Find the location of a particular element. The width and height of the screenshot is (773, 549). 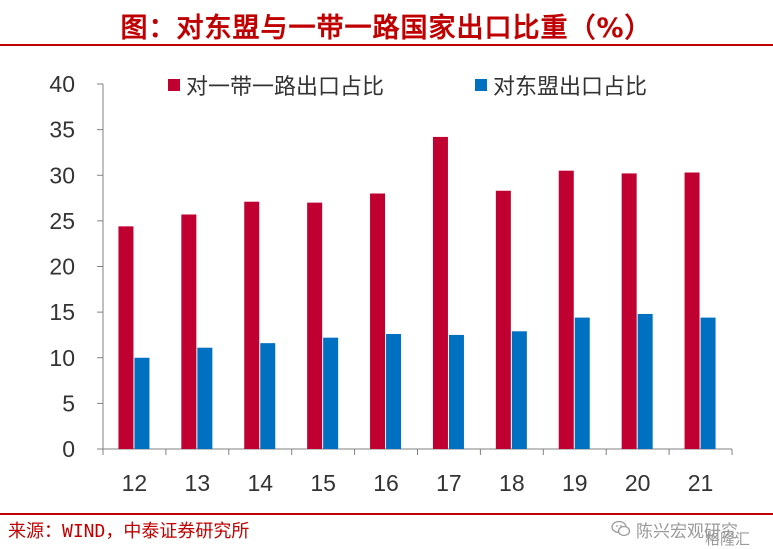

title-bar: 图：对东盟与一带一路国家出口比重（%） is located at coordinates (386, 23).